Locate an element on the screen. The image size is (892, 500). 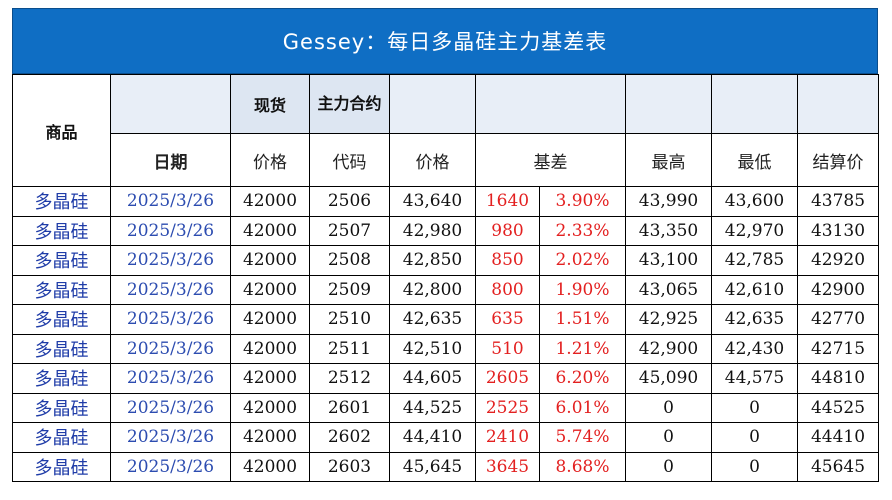
cell-contract-code: 2603 is located at coordinates (349, 466).